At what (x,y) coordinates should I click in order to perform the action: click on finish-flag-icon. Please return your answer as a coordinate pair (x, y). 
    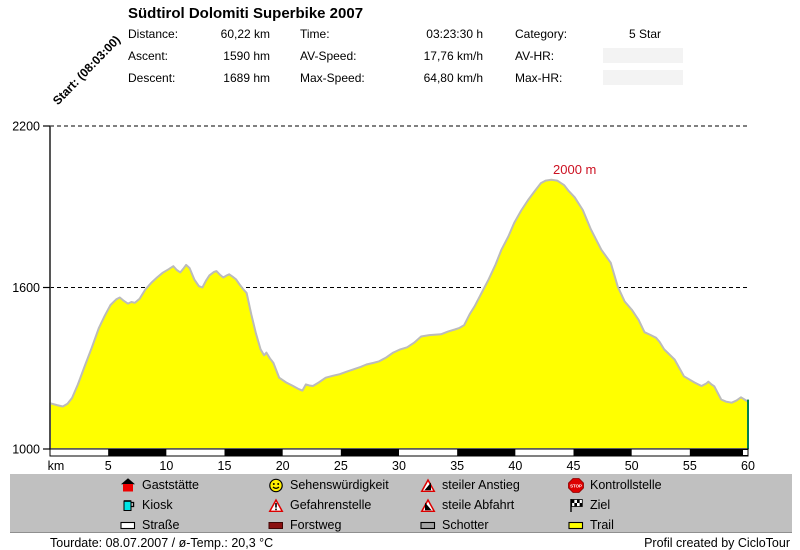
    Looking at the image, I should click on (576, 505).